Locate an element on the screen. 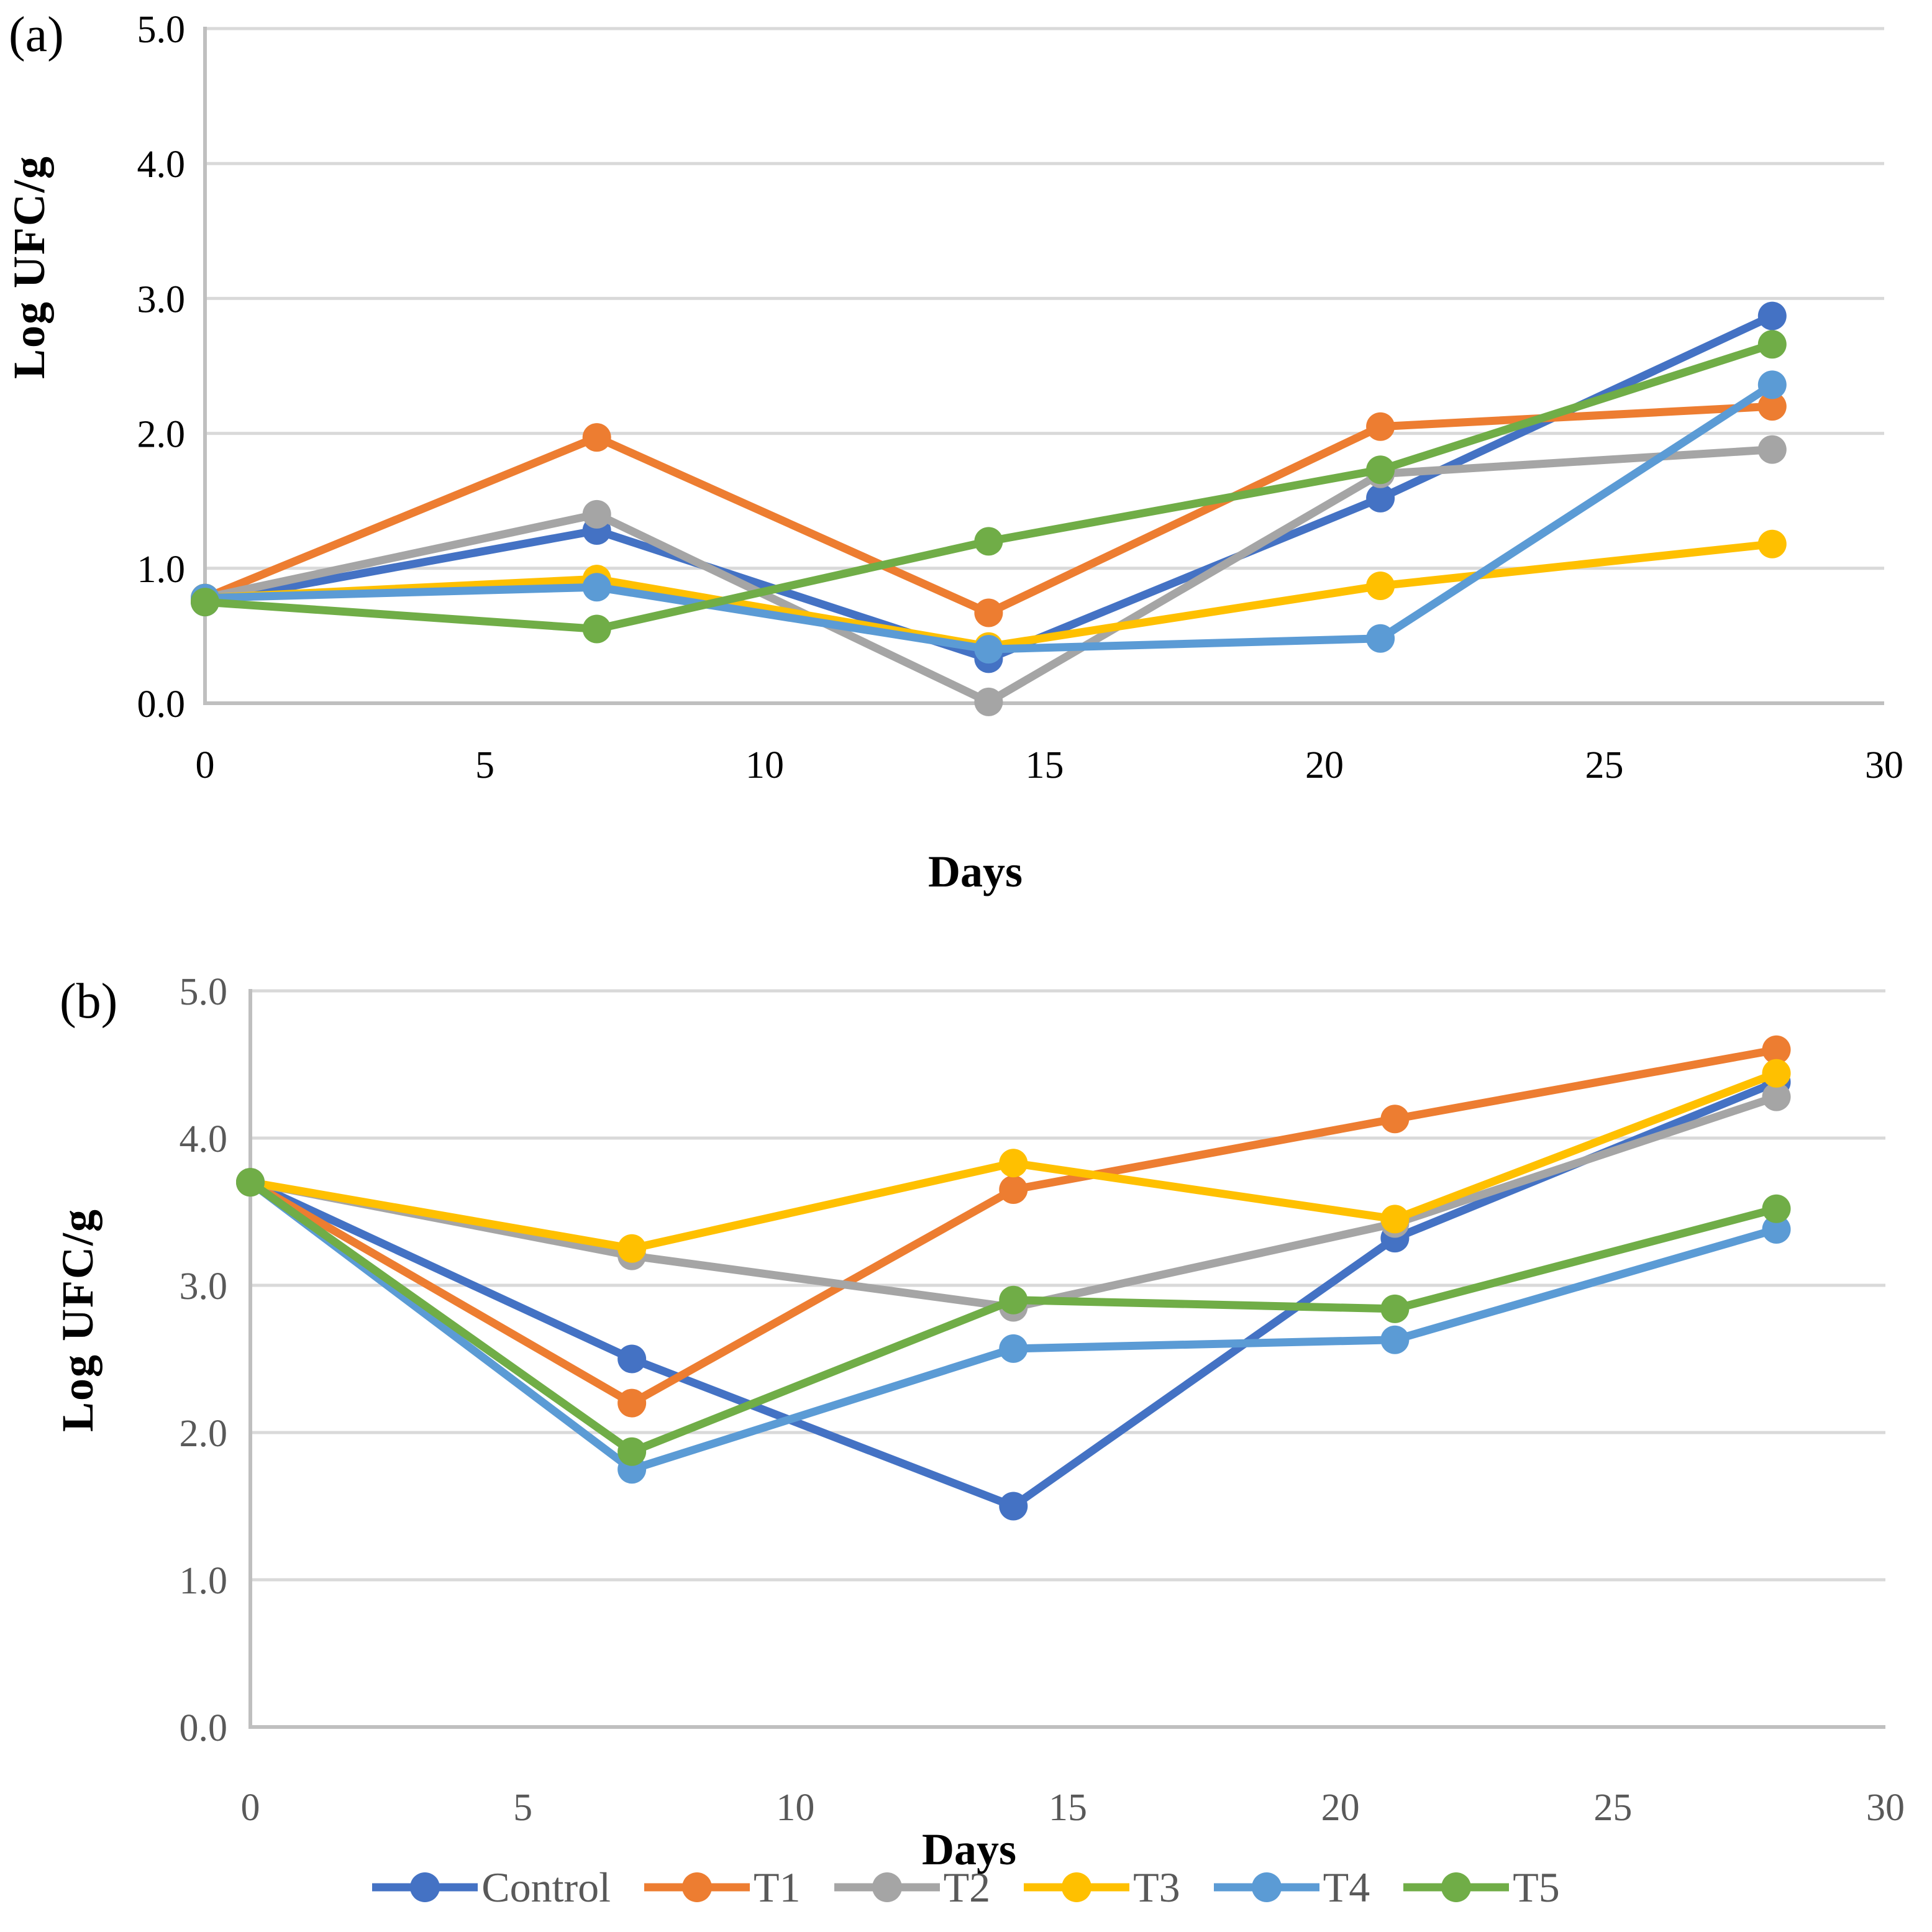  marker-b-T3-day21 is located at coordinates (1395, 1219).